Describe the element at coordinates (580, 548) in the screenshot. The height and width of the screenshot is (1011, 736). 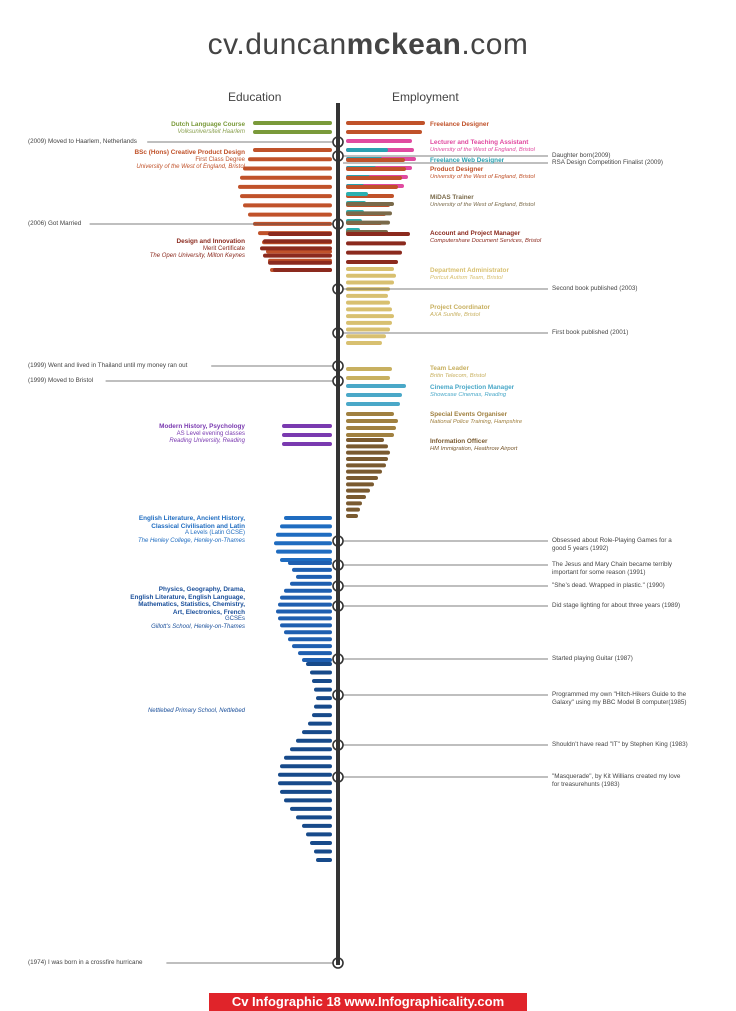
I see `life-event-right: good 5 years (1992)` at that location.